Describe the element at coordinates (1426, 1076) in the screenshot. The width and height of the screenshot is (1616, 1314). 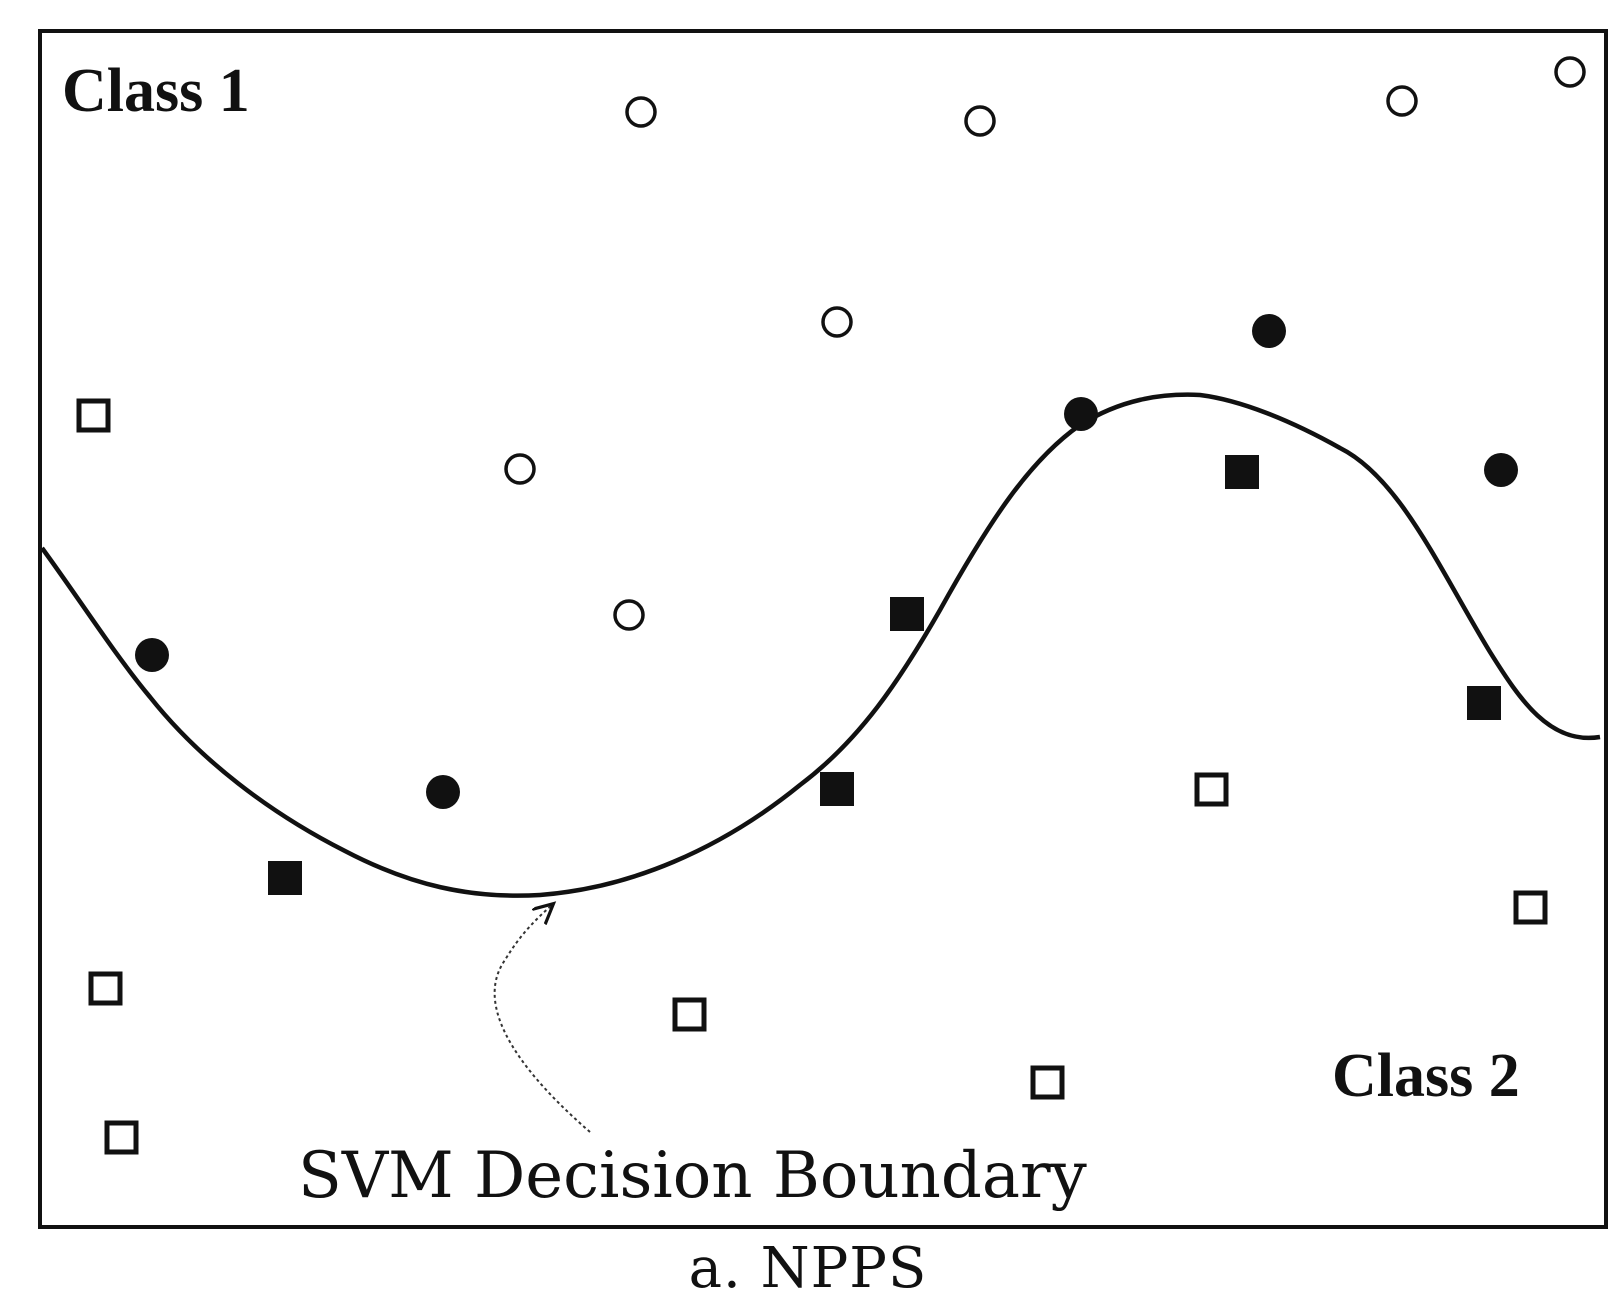
I see `class2-label: Class 2` at that location.